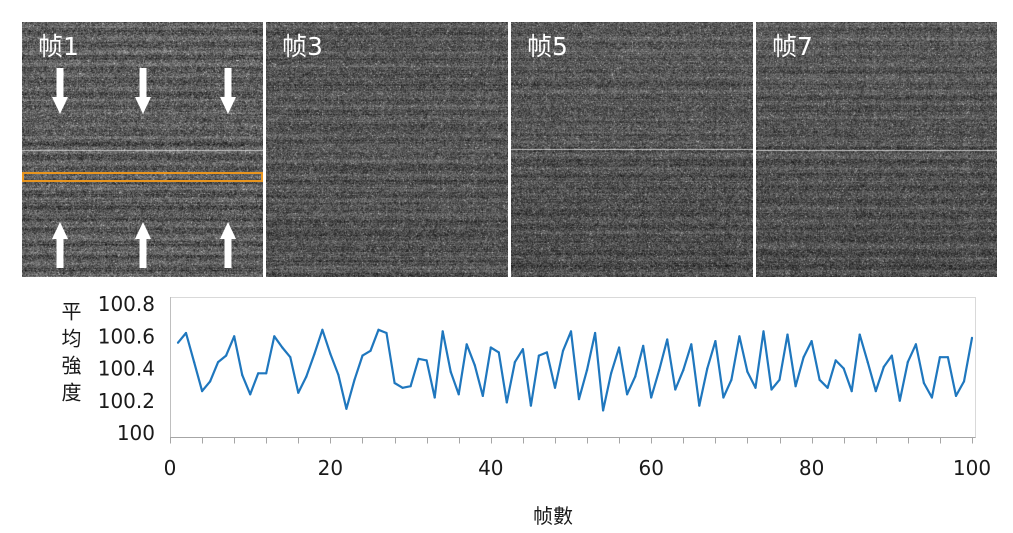 Image resolution: width=1013 pixels, height=533 pixels. Describe the element at coordinates (136, 433) in the screenshot. I see `y-tick-label: 100` at that location.